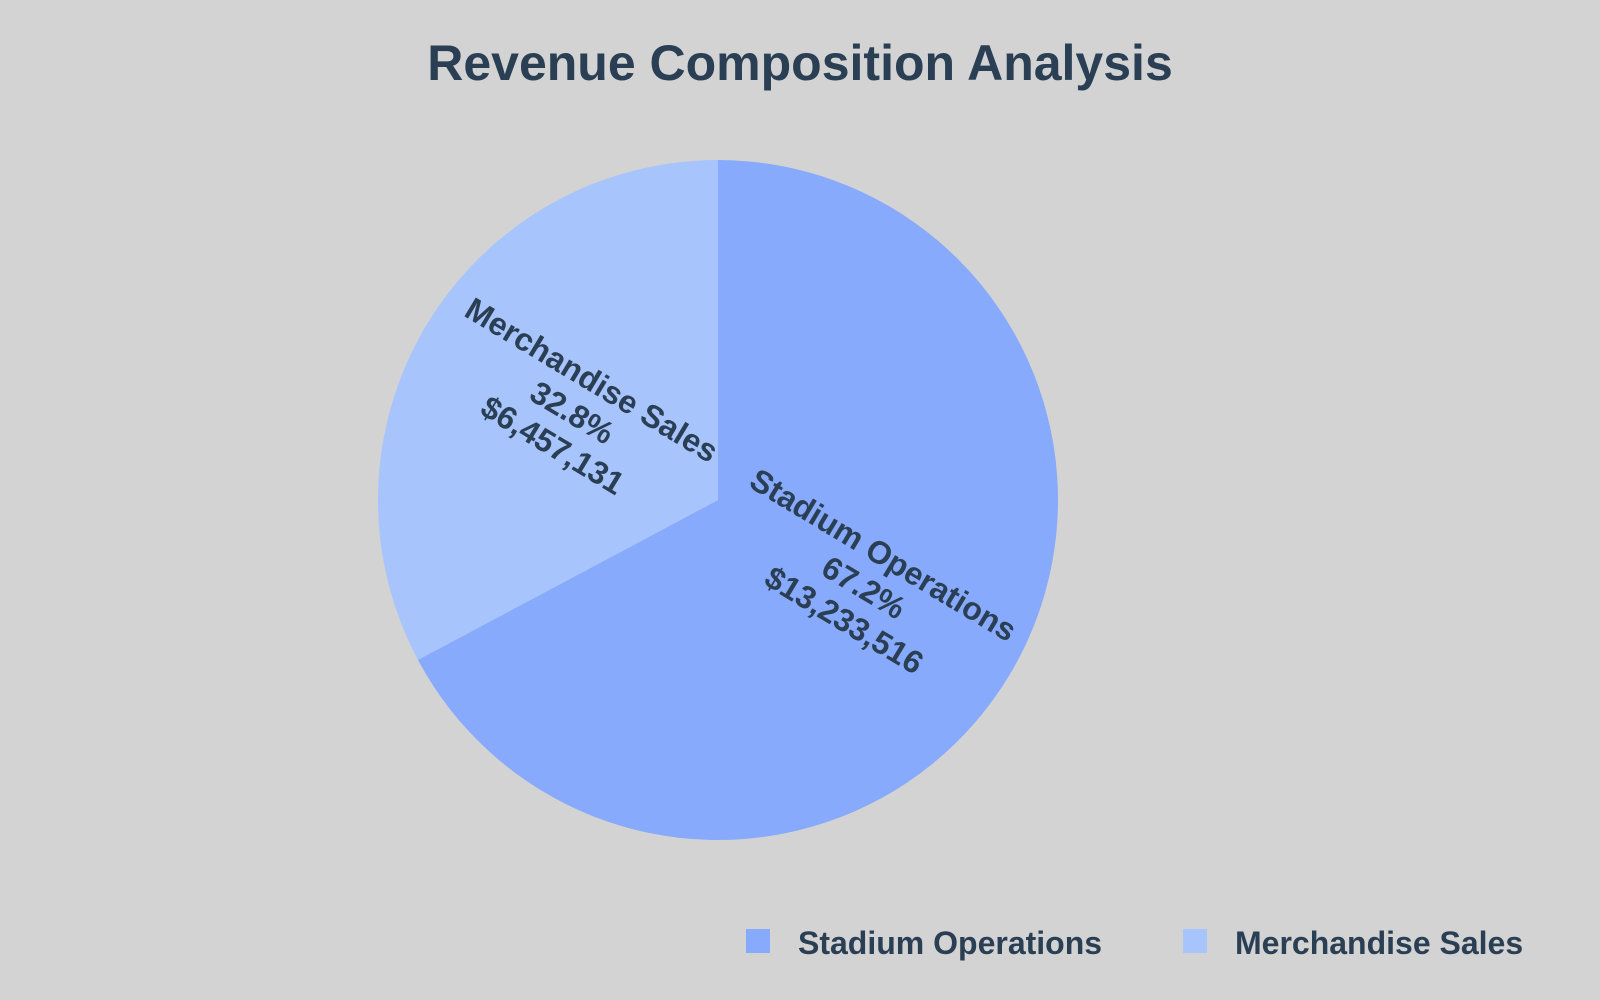 This screenshot has width=1600, height=1000. I want to click on chart-title: Revenue Composition Analysis, so click(800, 63).